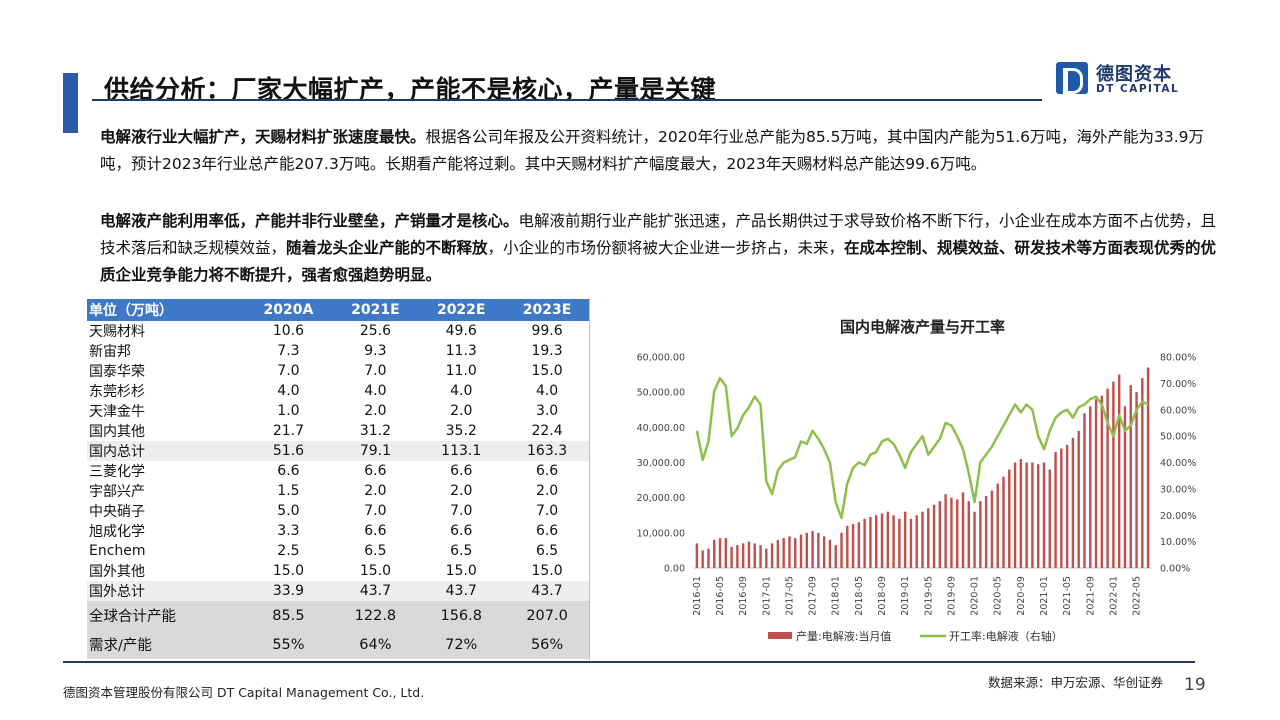 The width and height of the screenshot is (1280, 720). What do you see at coordinates (338, 351) in the screenshot?
I see `table-row: 新宙邦 7.3 9.3 11.3 19.3` at bounding box center [338, 351].